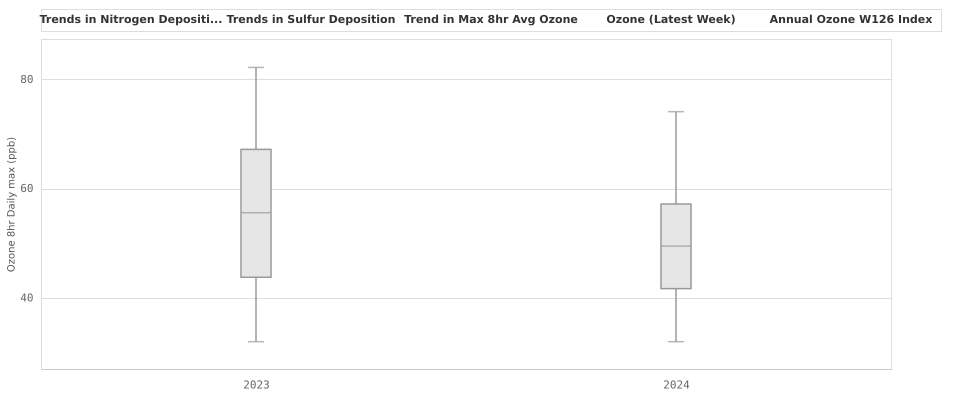 The image size is (962, 410). What do you see at coordinates (256, 385) in the screenshot?
I see `x-tick-label: 2023` at bounding box center [256, 385].